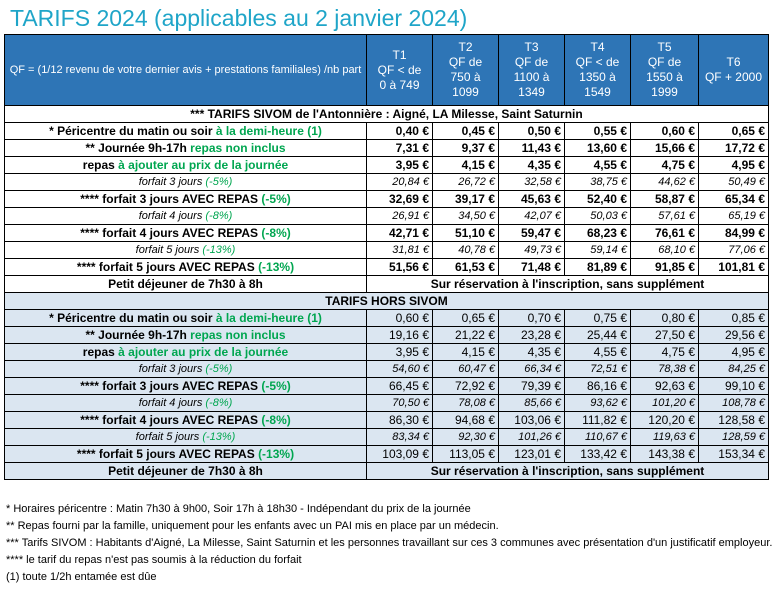 This screenshot has width=782, height=611. Describe the element at coordinates (597, 267) in the screenshot. I see `price-cell: 81,89 €` at that location.